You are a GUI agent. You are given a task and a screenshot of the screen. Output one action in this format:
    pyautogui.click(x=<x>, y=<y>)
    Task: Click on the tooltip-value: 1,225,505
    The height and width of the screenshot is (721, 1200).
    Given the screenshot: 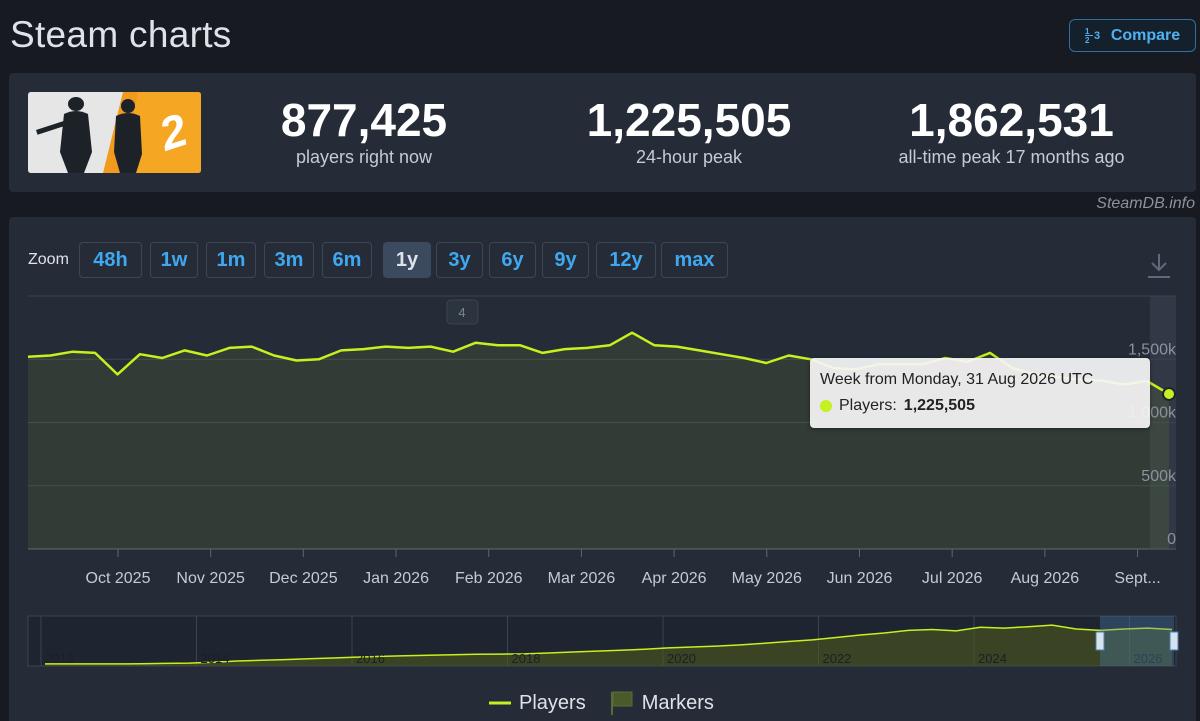 What is the action you would take?
    pyautogui.click(x=939, y=405)
    